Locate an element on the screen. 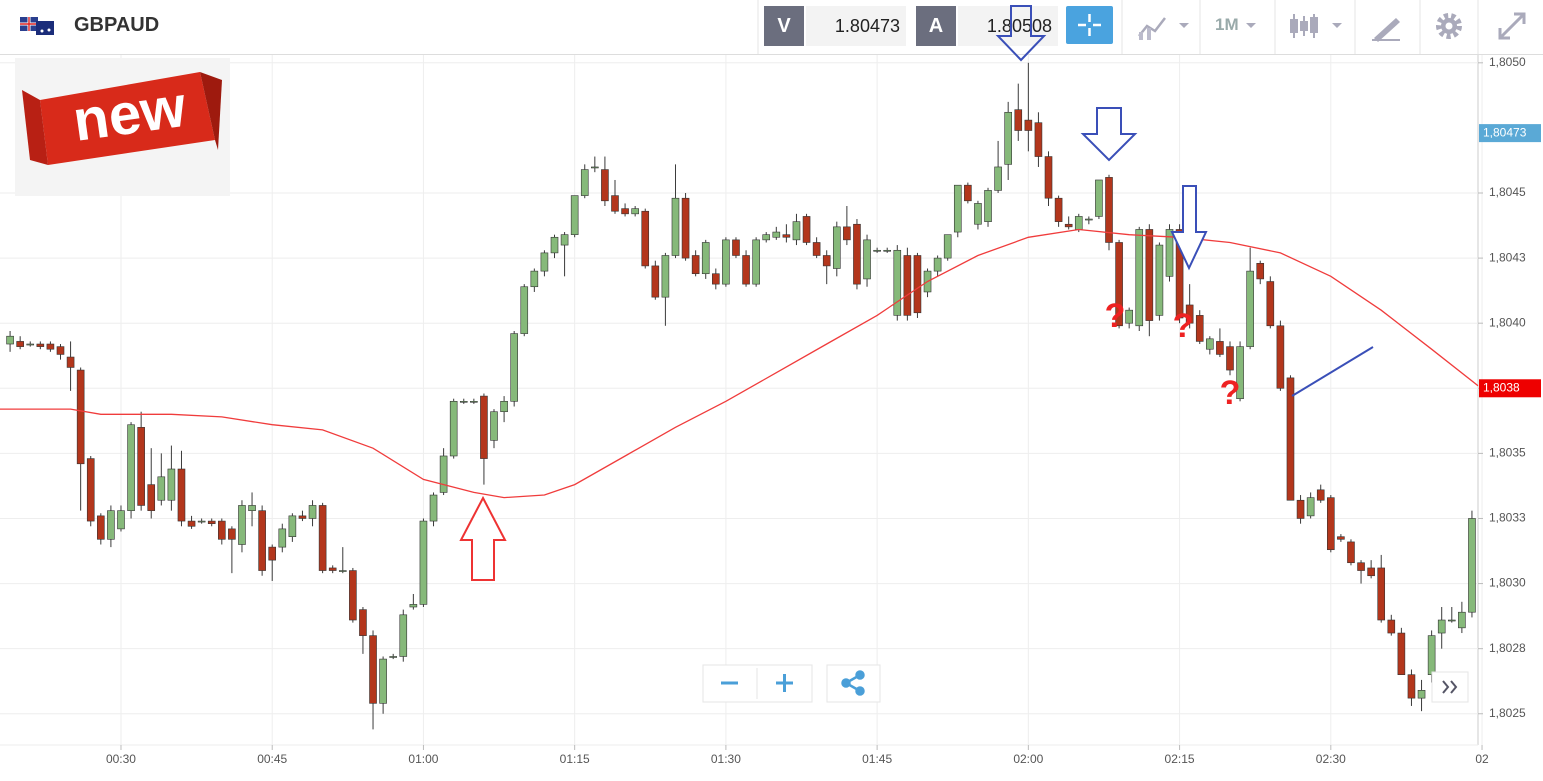 This screenshot has width=1543, height=781. timeframe-caret is located at coordinates (1252, 26).